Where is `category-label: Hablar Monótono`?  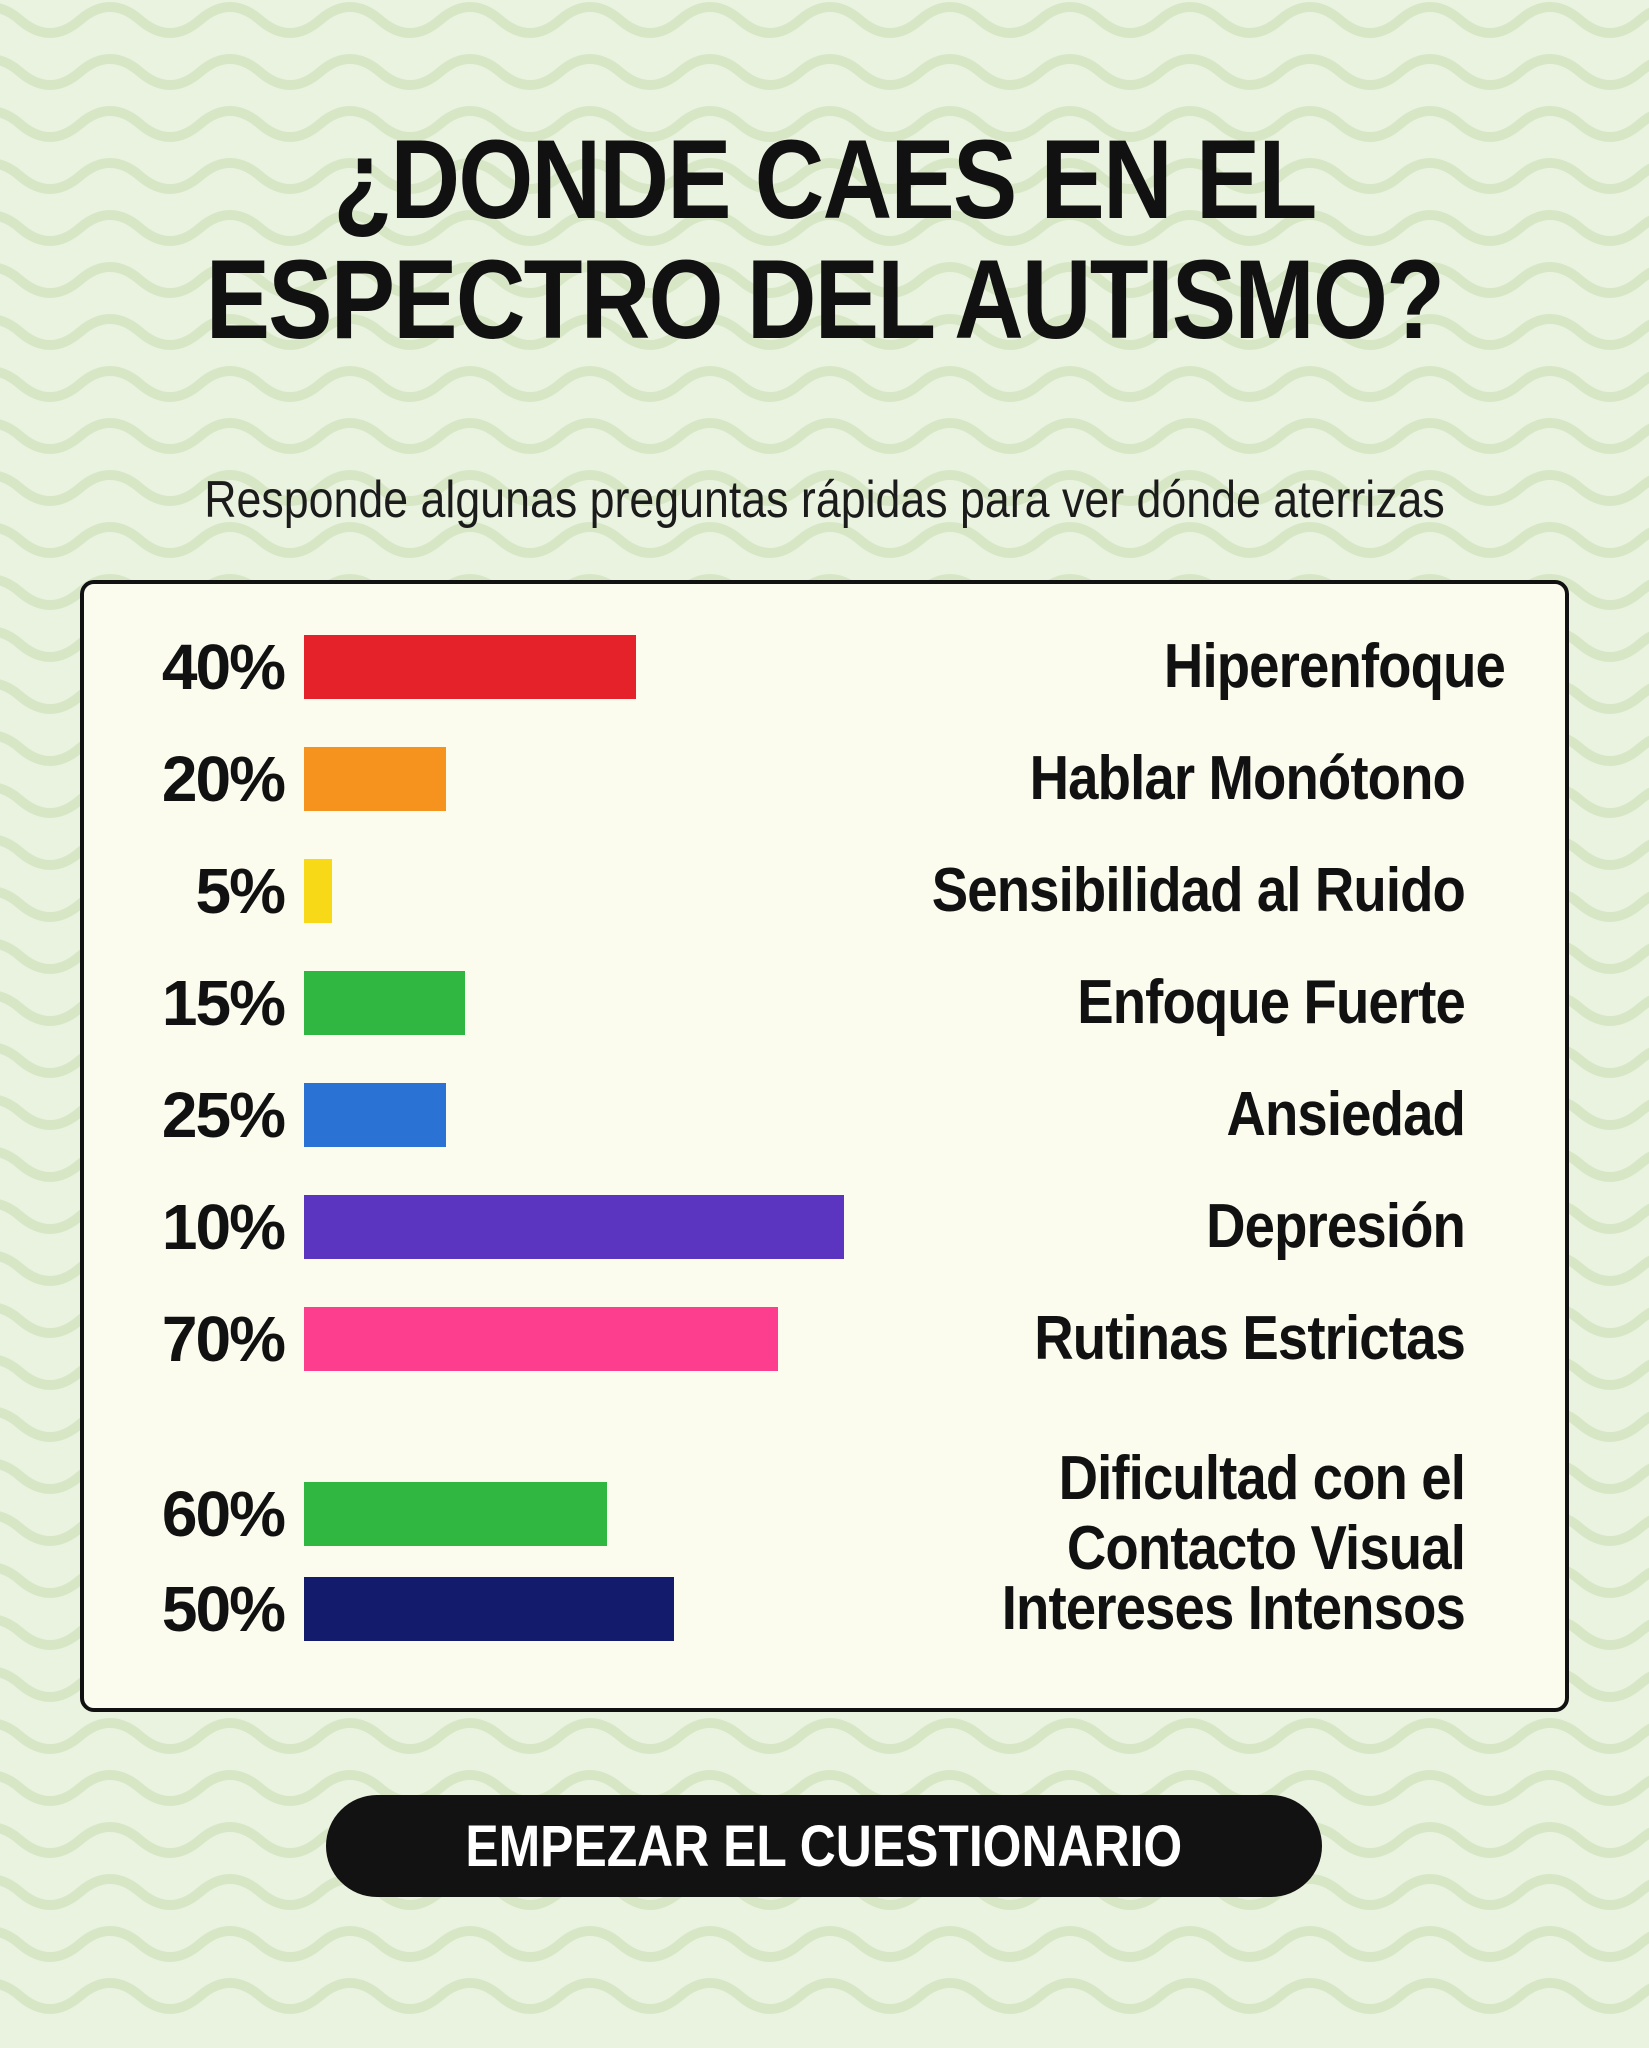
category-label: Hablar Monótono is located at coordinates (1247, 778).